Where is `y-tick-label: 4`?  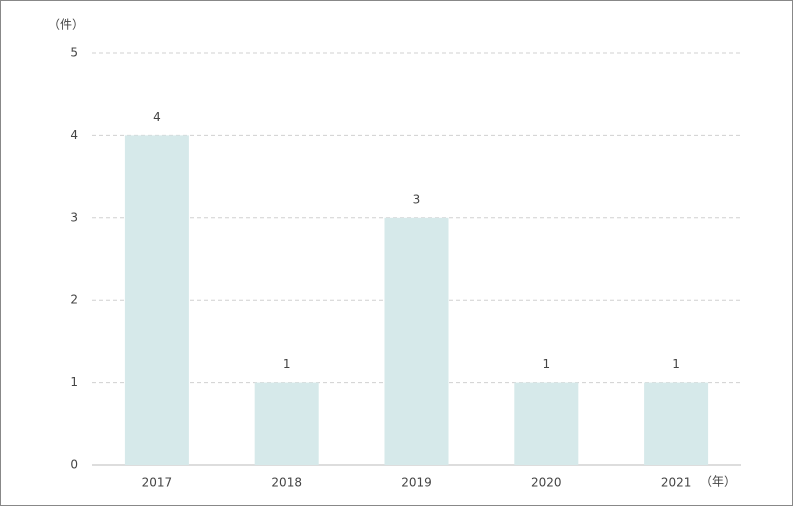
y-tick-label: 4 is located at coordinates (74, 135).